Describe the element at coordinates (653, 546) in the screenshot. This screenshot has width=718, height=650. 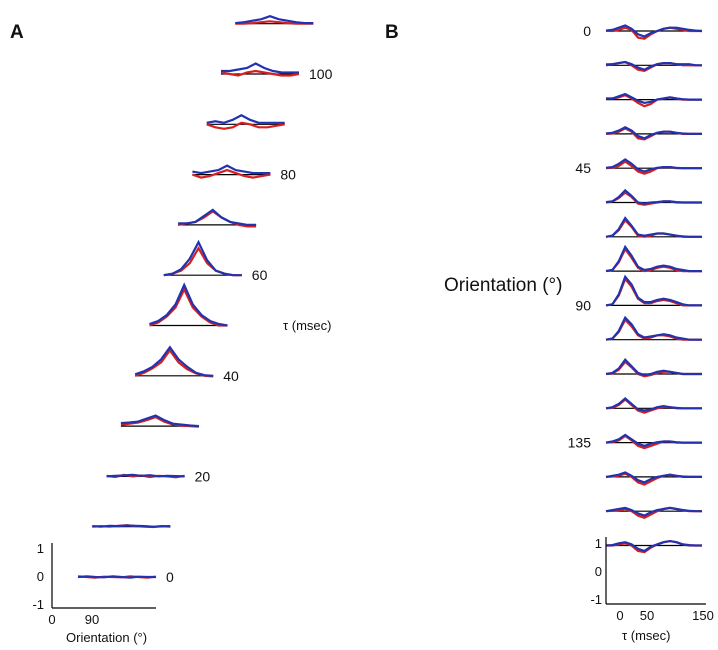
I see `panel-b-row-15-blue-line` at that location.